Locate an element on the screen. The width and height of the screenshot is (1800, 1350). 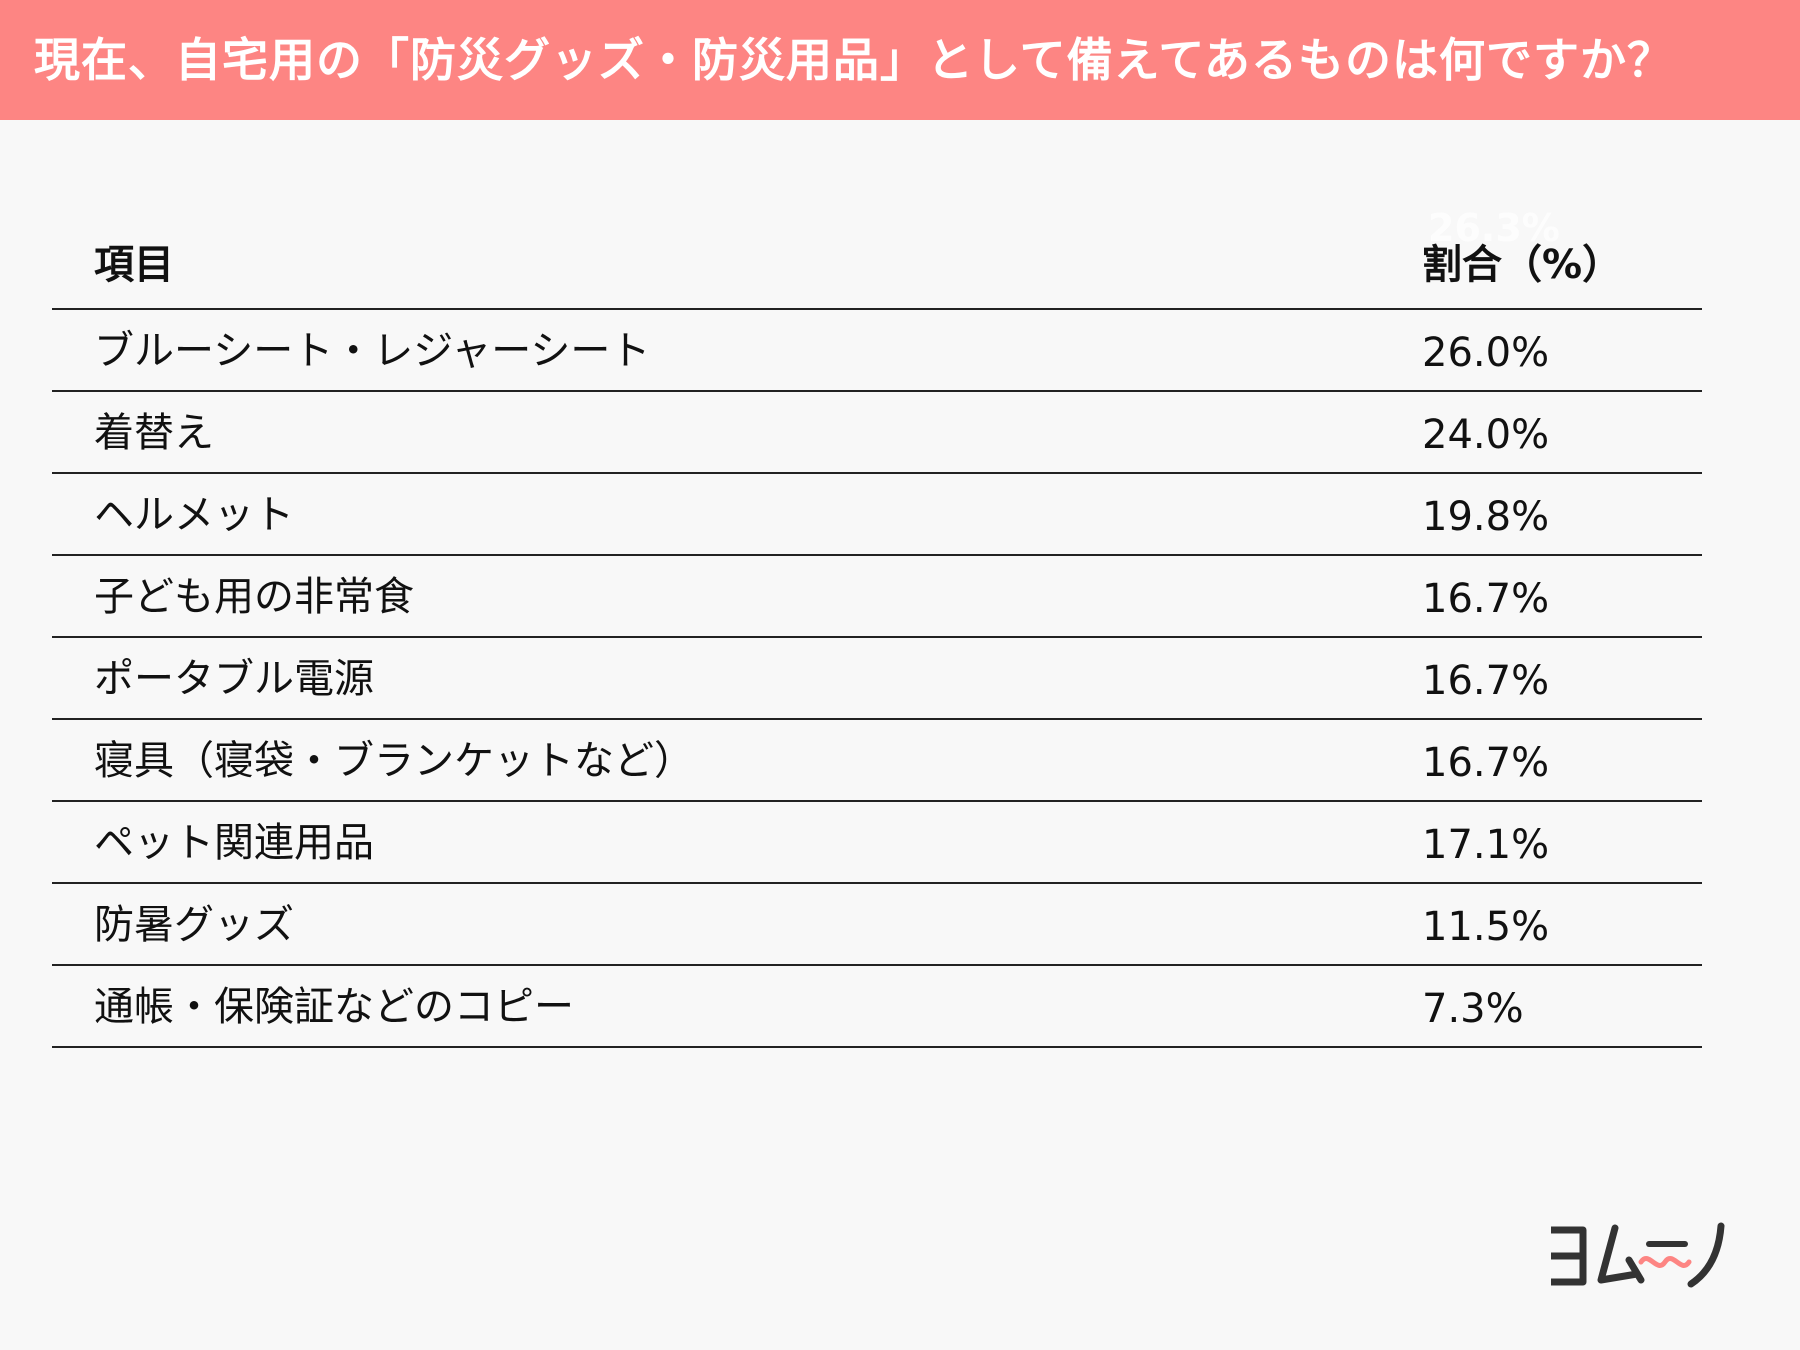
logo-glyph-mu is located at coordinates (1621, 1254).